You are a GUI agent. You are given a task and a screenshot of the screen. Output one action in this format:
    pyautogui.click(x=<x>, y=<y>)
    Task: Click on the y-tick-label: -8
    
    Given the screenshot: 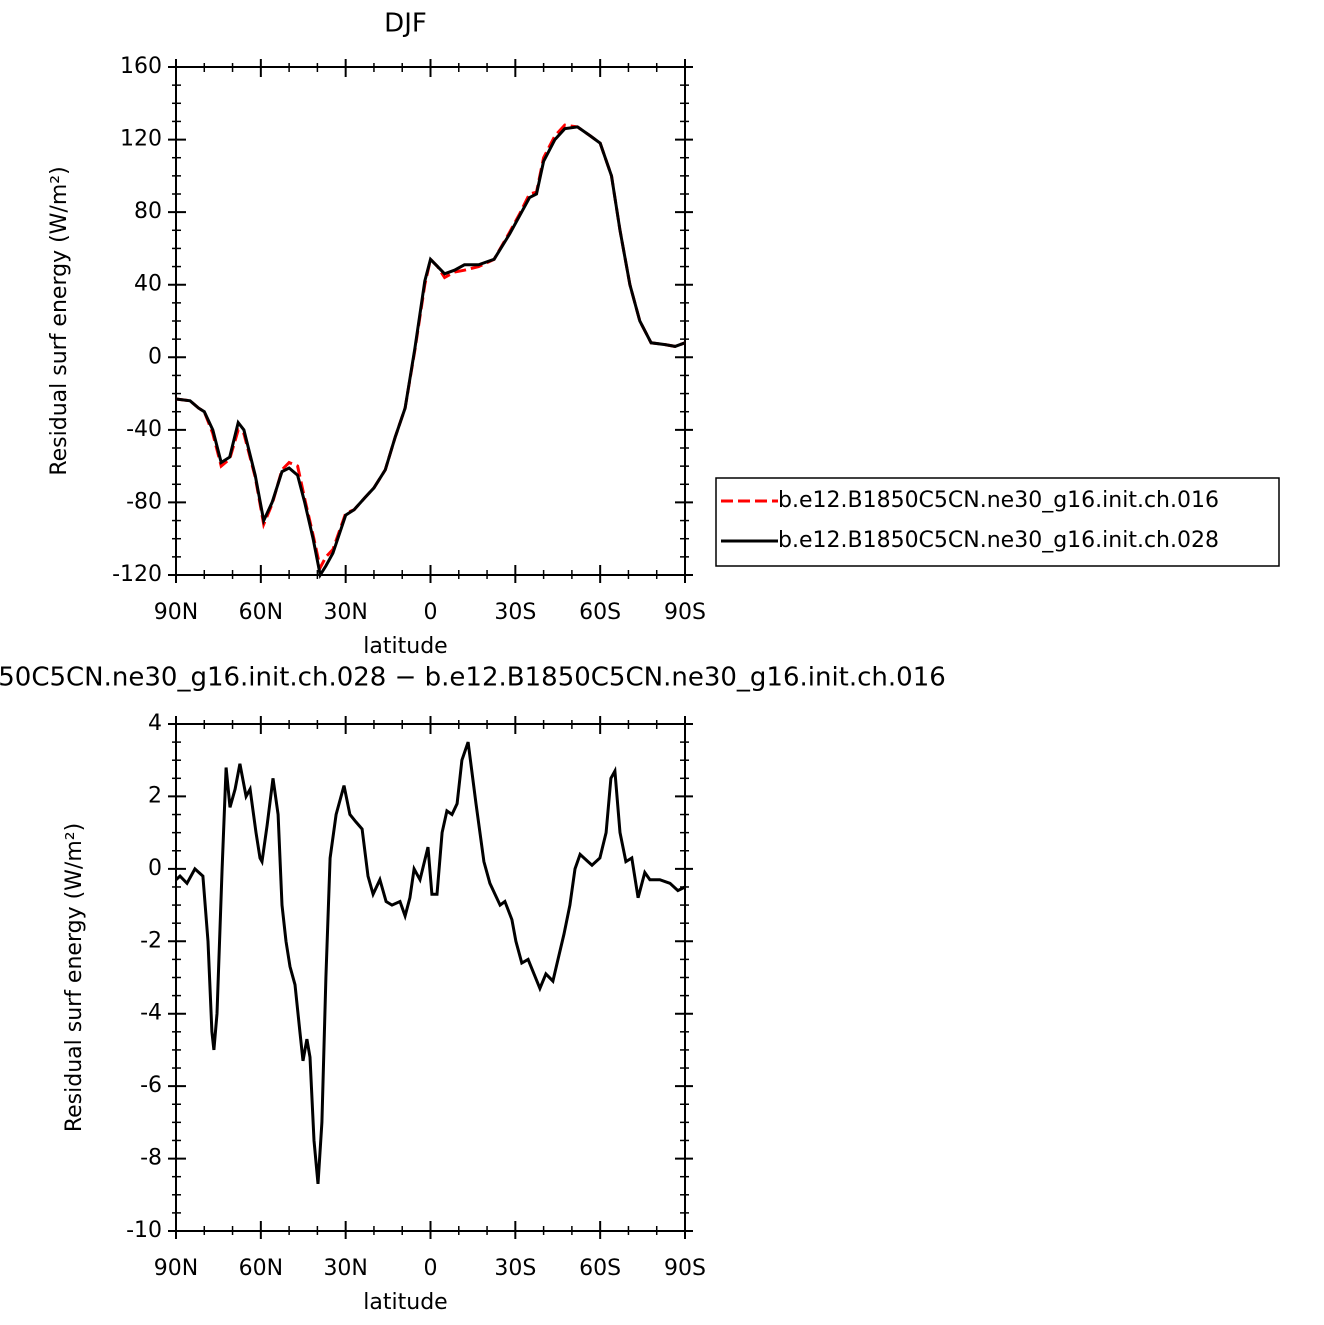 What is the action you would take?
    pyautogui.click(x=151, y=1158)
    